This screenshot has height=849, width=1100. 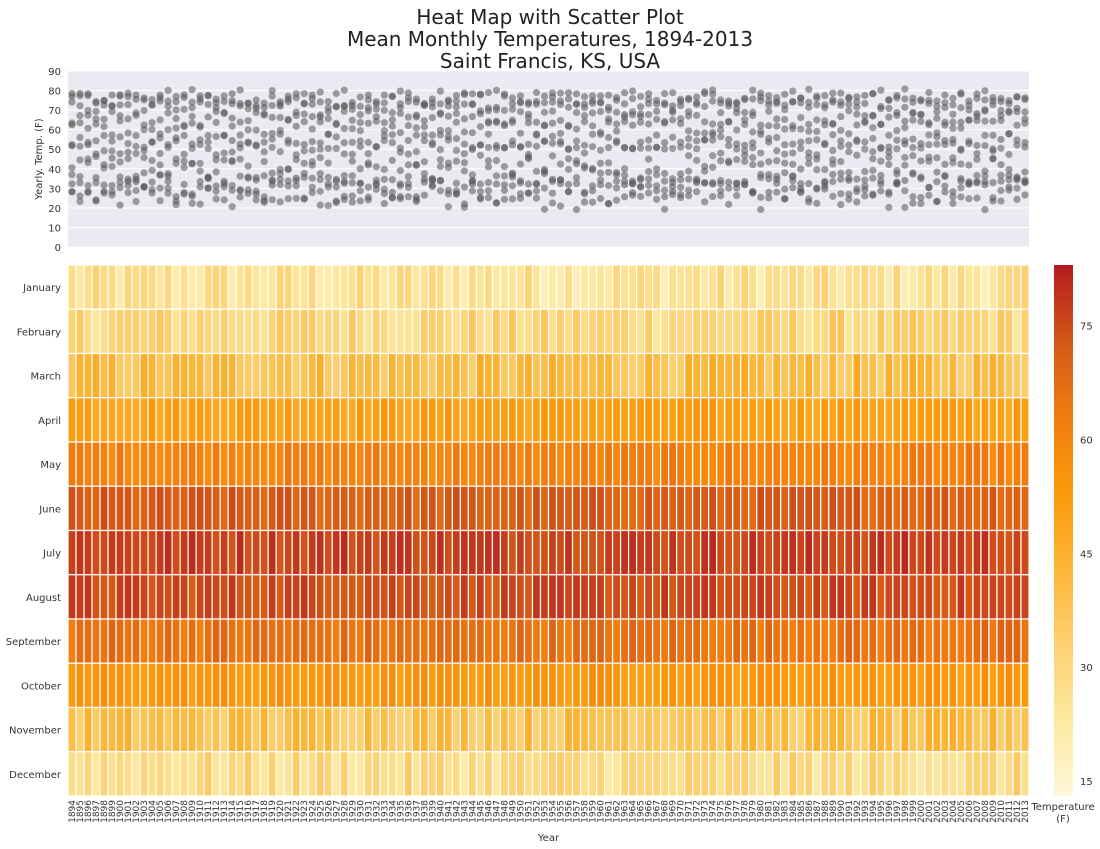 I want to click on colorbar, so click(x=1063, y=530).